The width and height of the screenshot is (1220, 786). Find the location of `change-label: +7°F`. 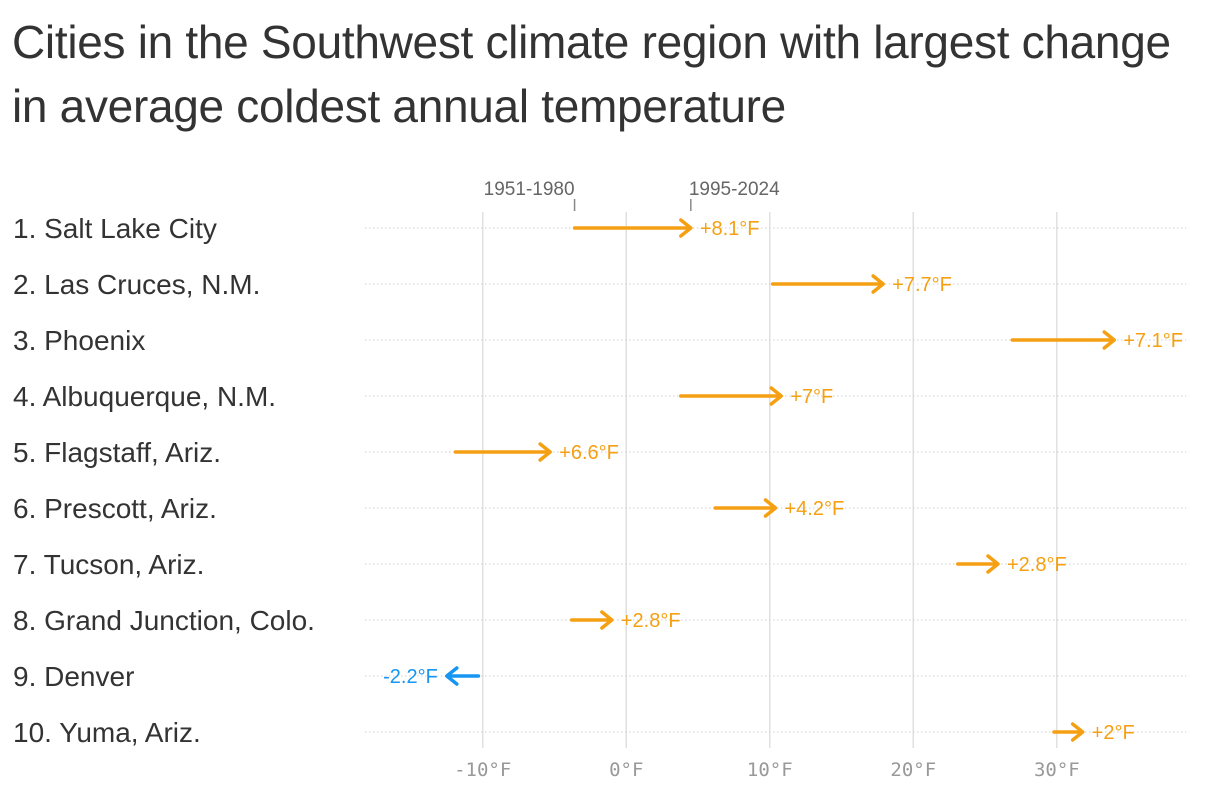

change-label: +7°F is located at coordinates (811, 397).